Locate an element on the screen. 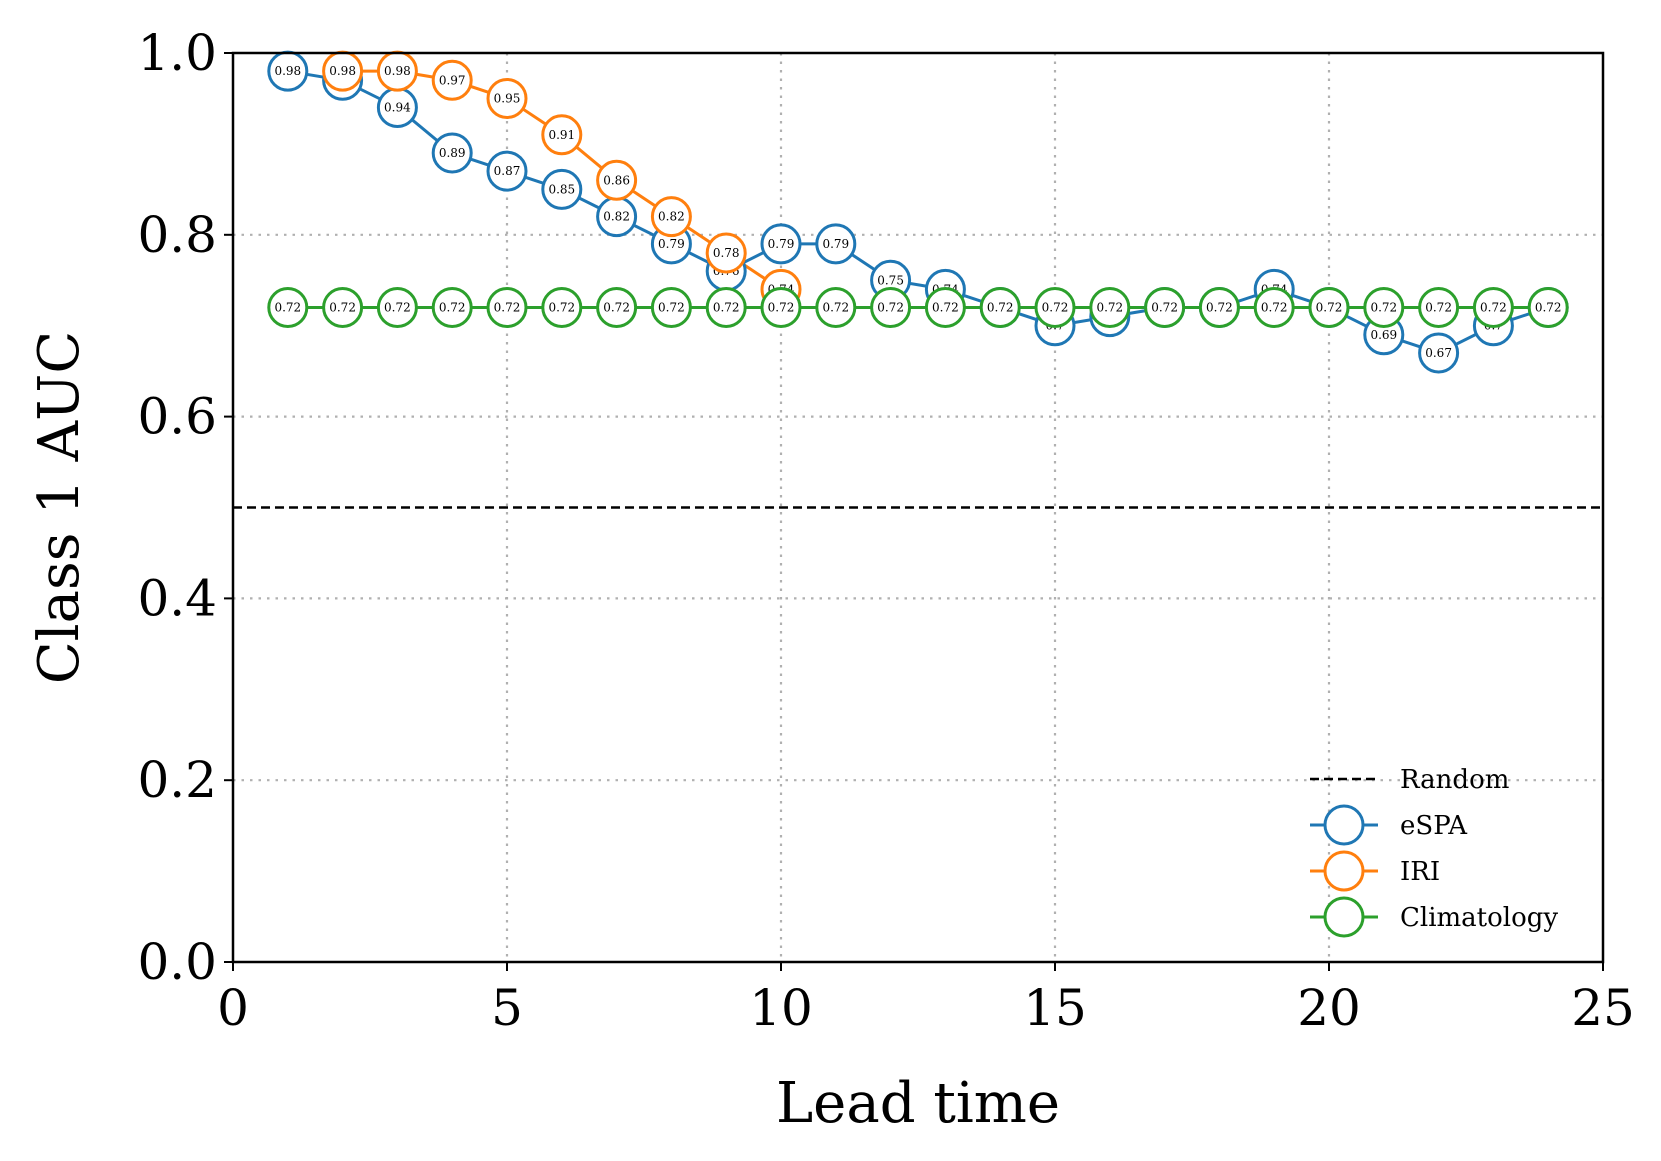 This screenshot has height=1161, width=1661. x-tick-label: 5 is located at coordinates (507, 1008).